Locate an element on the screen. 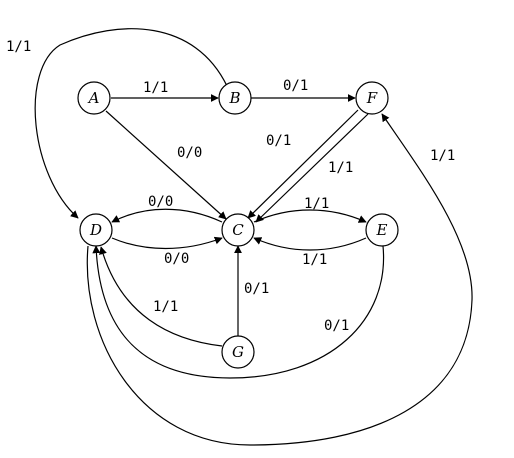  edge-label-f-c-1: 0/1 is located at coordinates (278, 141).